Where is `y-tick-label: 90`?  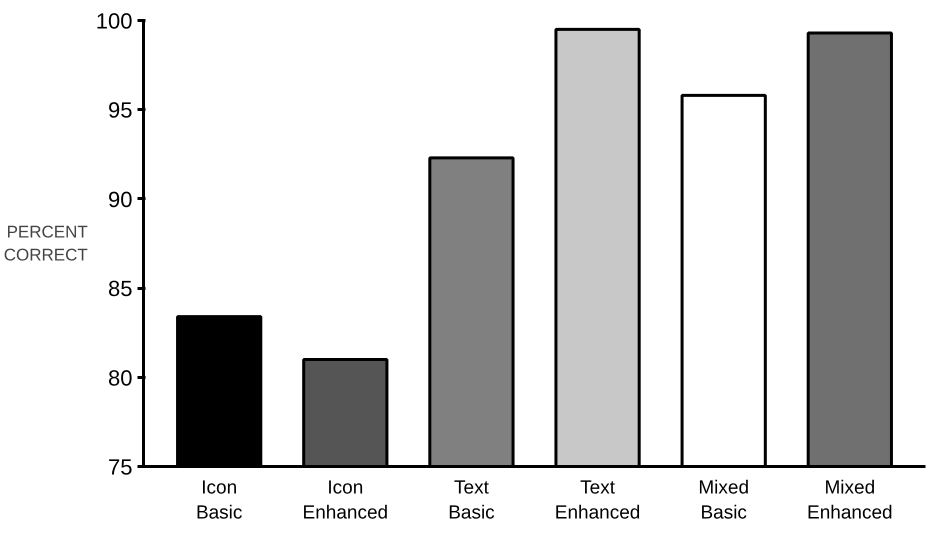
y-tick-label: 90 is located at coordinates (120, 199).